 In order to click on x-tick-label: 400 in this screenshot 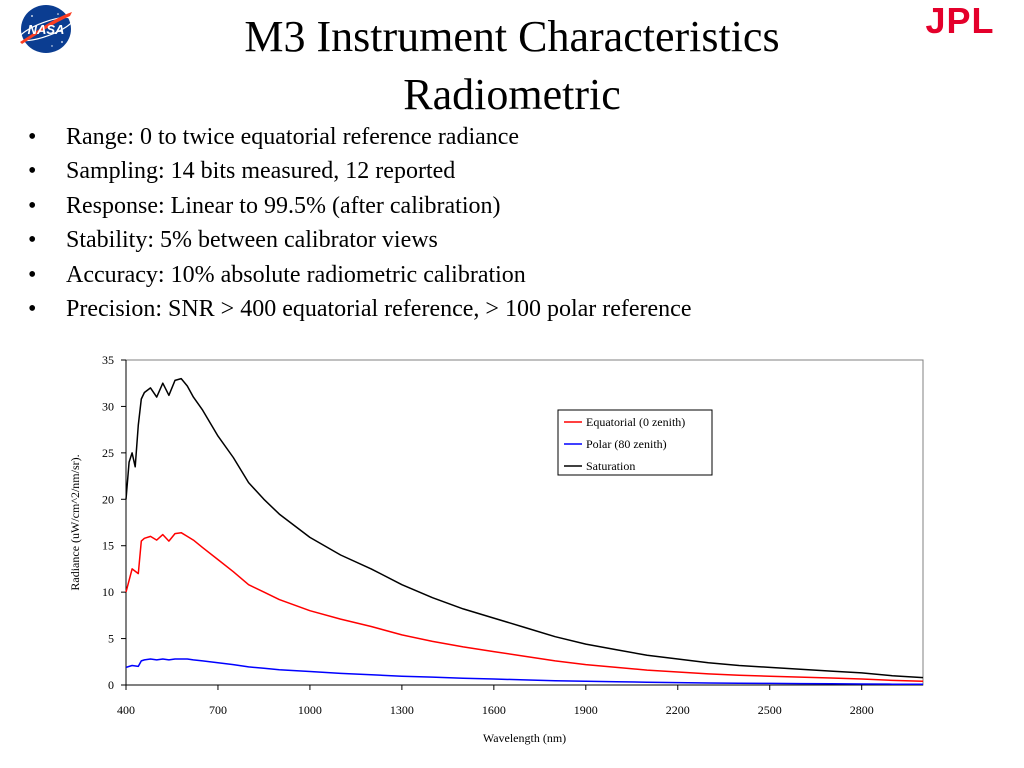, I will do `click(126, 710)`.